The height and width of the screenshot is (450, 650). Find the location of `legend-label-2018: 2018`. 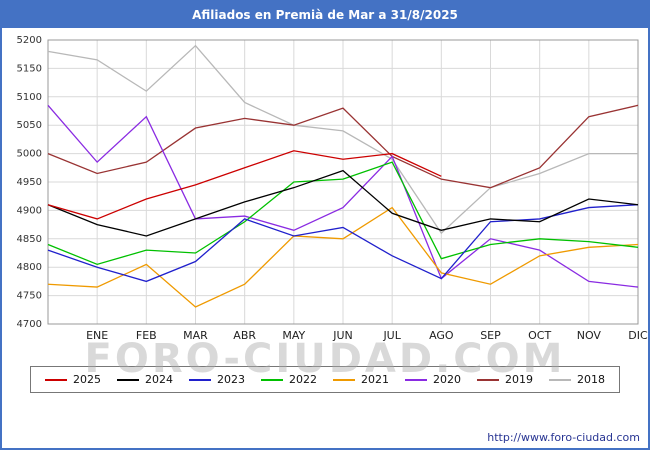

legend-label-2018: 2018 is located at coordinates (591, 379).